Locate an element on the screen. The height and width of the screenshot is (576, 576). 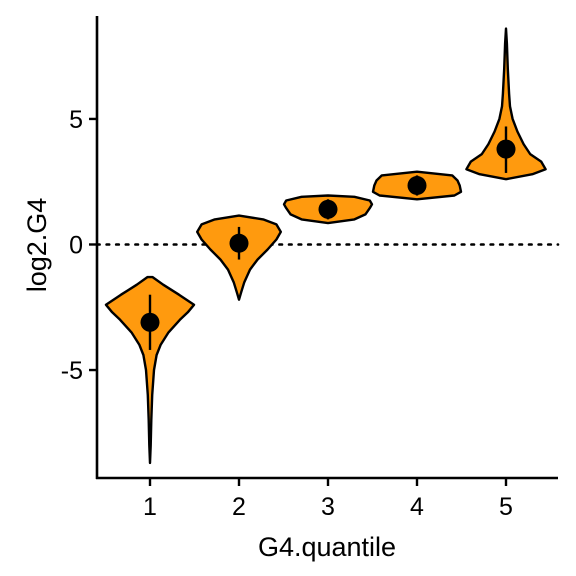
y-tick-label-0: 0 is located at coordinates (76, 245).